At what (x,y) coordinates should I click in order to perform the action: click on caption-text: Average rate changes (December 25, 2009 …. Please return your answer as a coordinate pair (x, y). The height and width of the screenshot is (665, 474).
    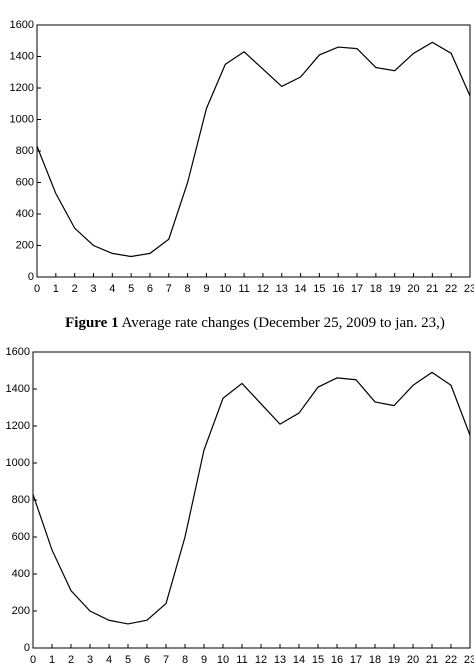
    Looking at the image, I should click on (283, 323).